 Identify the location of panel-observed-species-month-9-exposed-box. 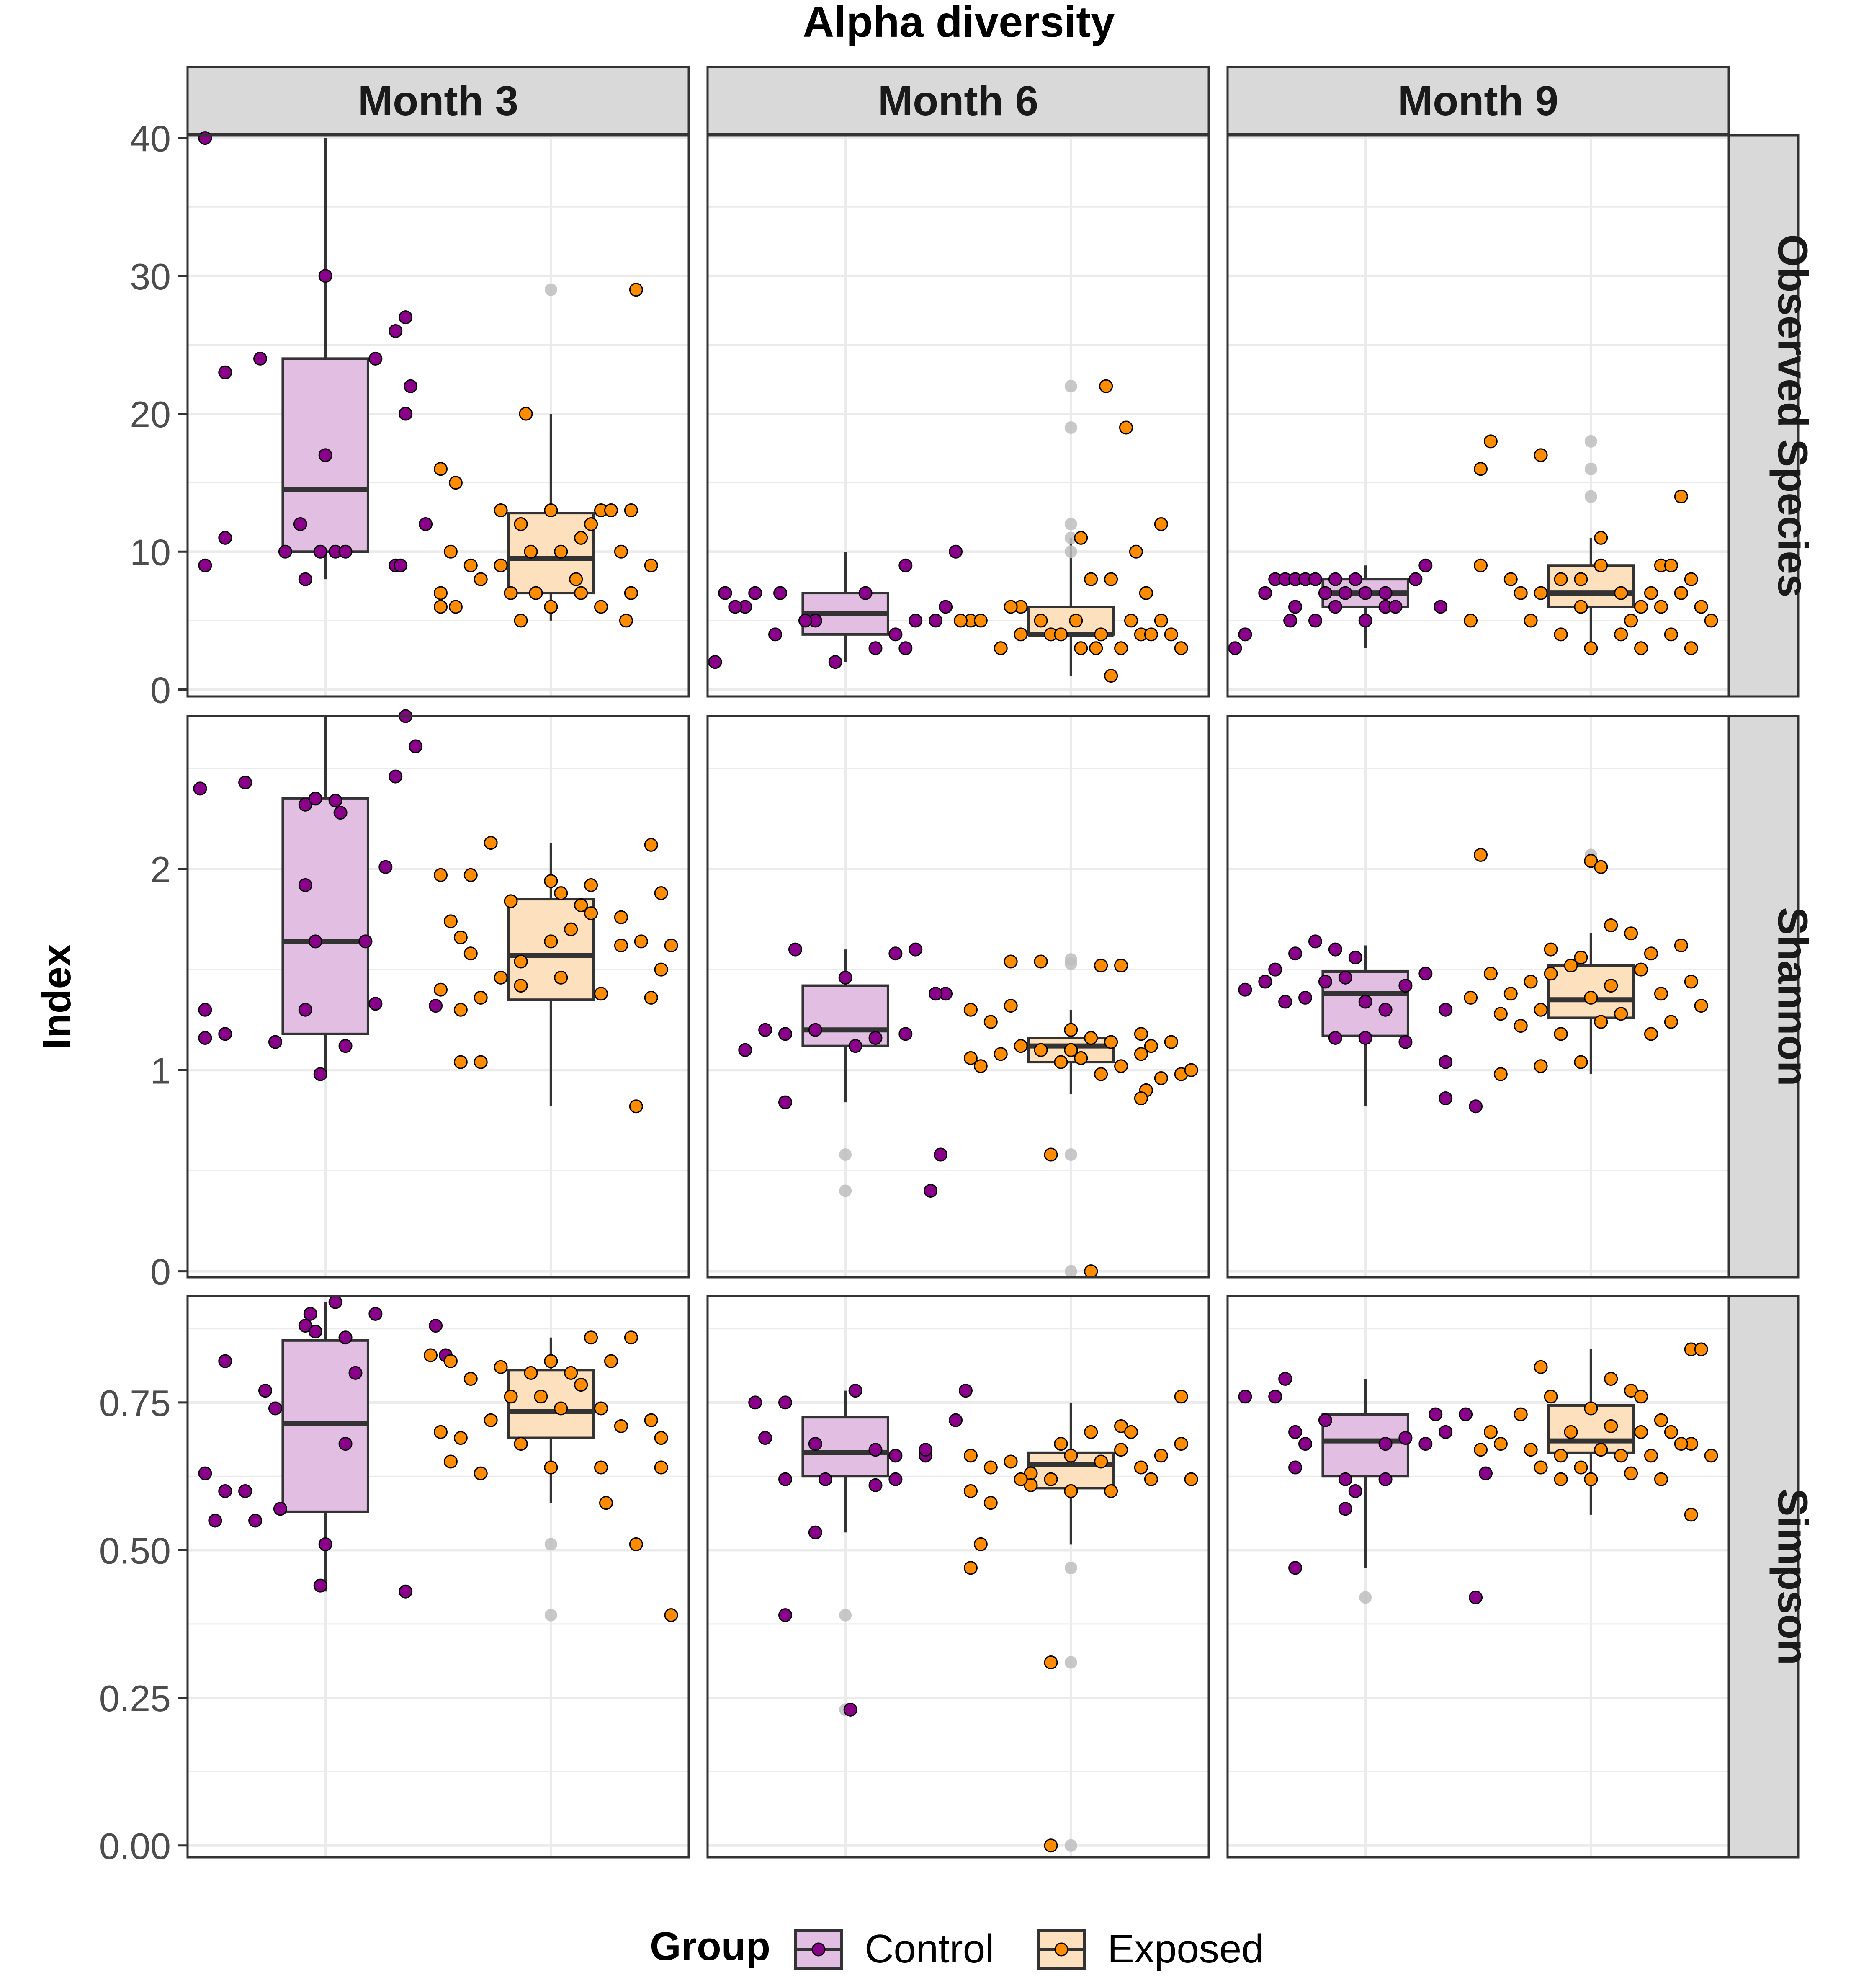
(1591, 586).